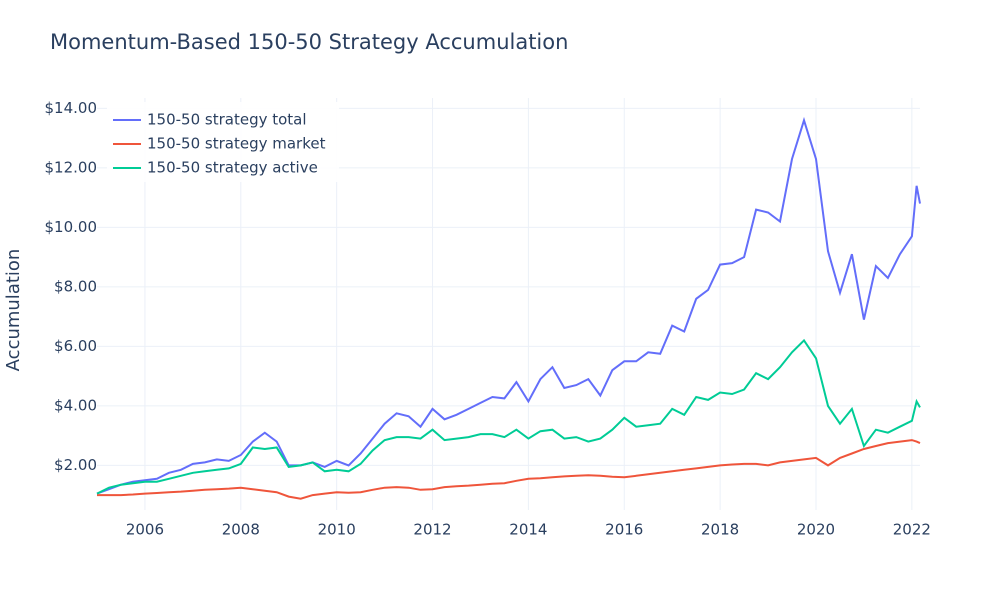 The height and width of the screenshot is (604, 1000). What do you see at coordinates (528, 530) in the screenshot?
I see `x-tick-label: 2014` at bounding box center [528, 530].